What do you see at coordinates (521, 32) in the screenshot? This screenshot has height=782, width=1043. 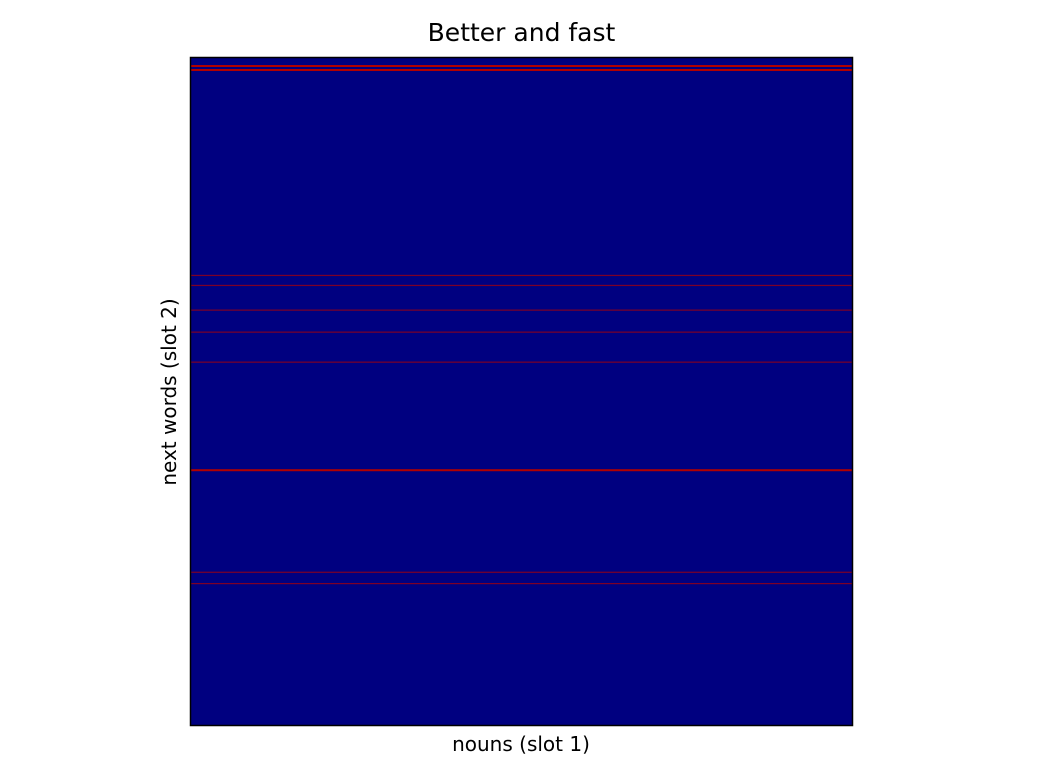 I see `chart-title: Better and fast` at bounding box center [521, 32].